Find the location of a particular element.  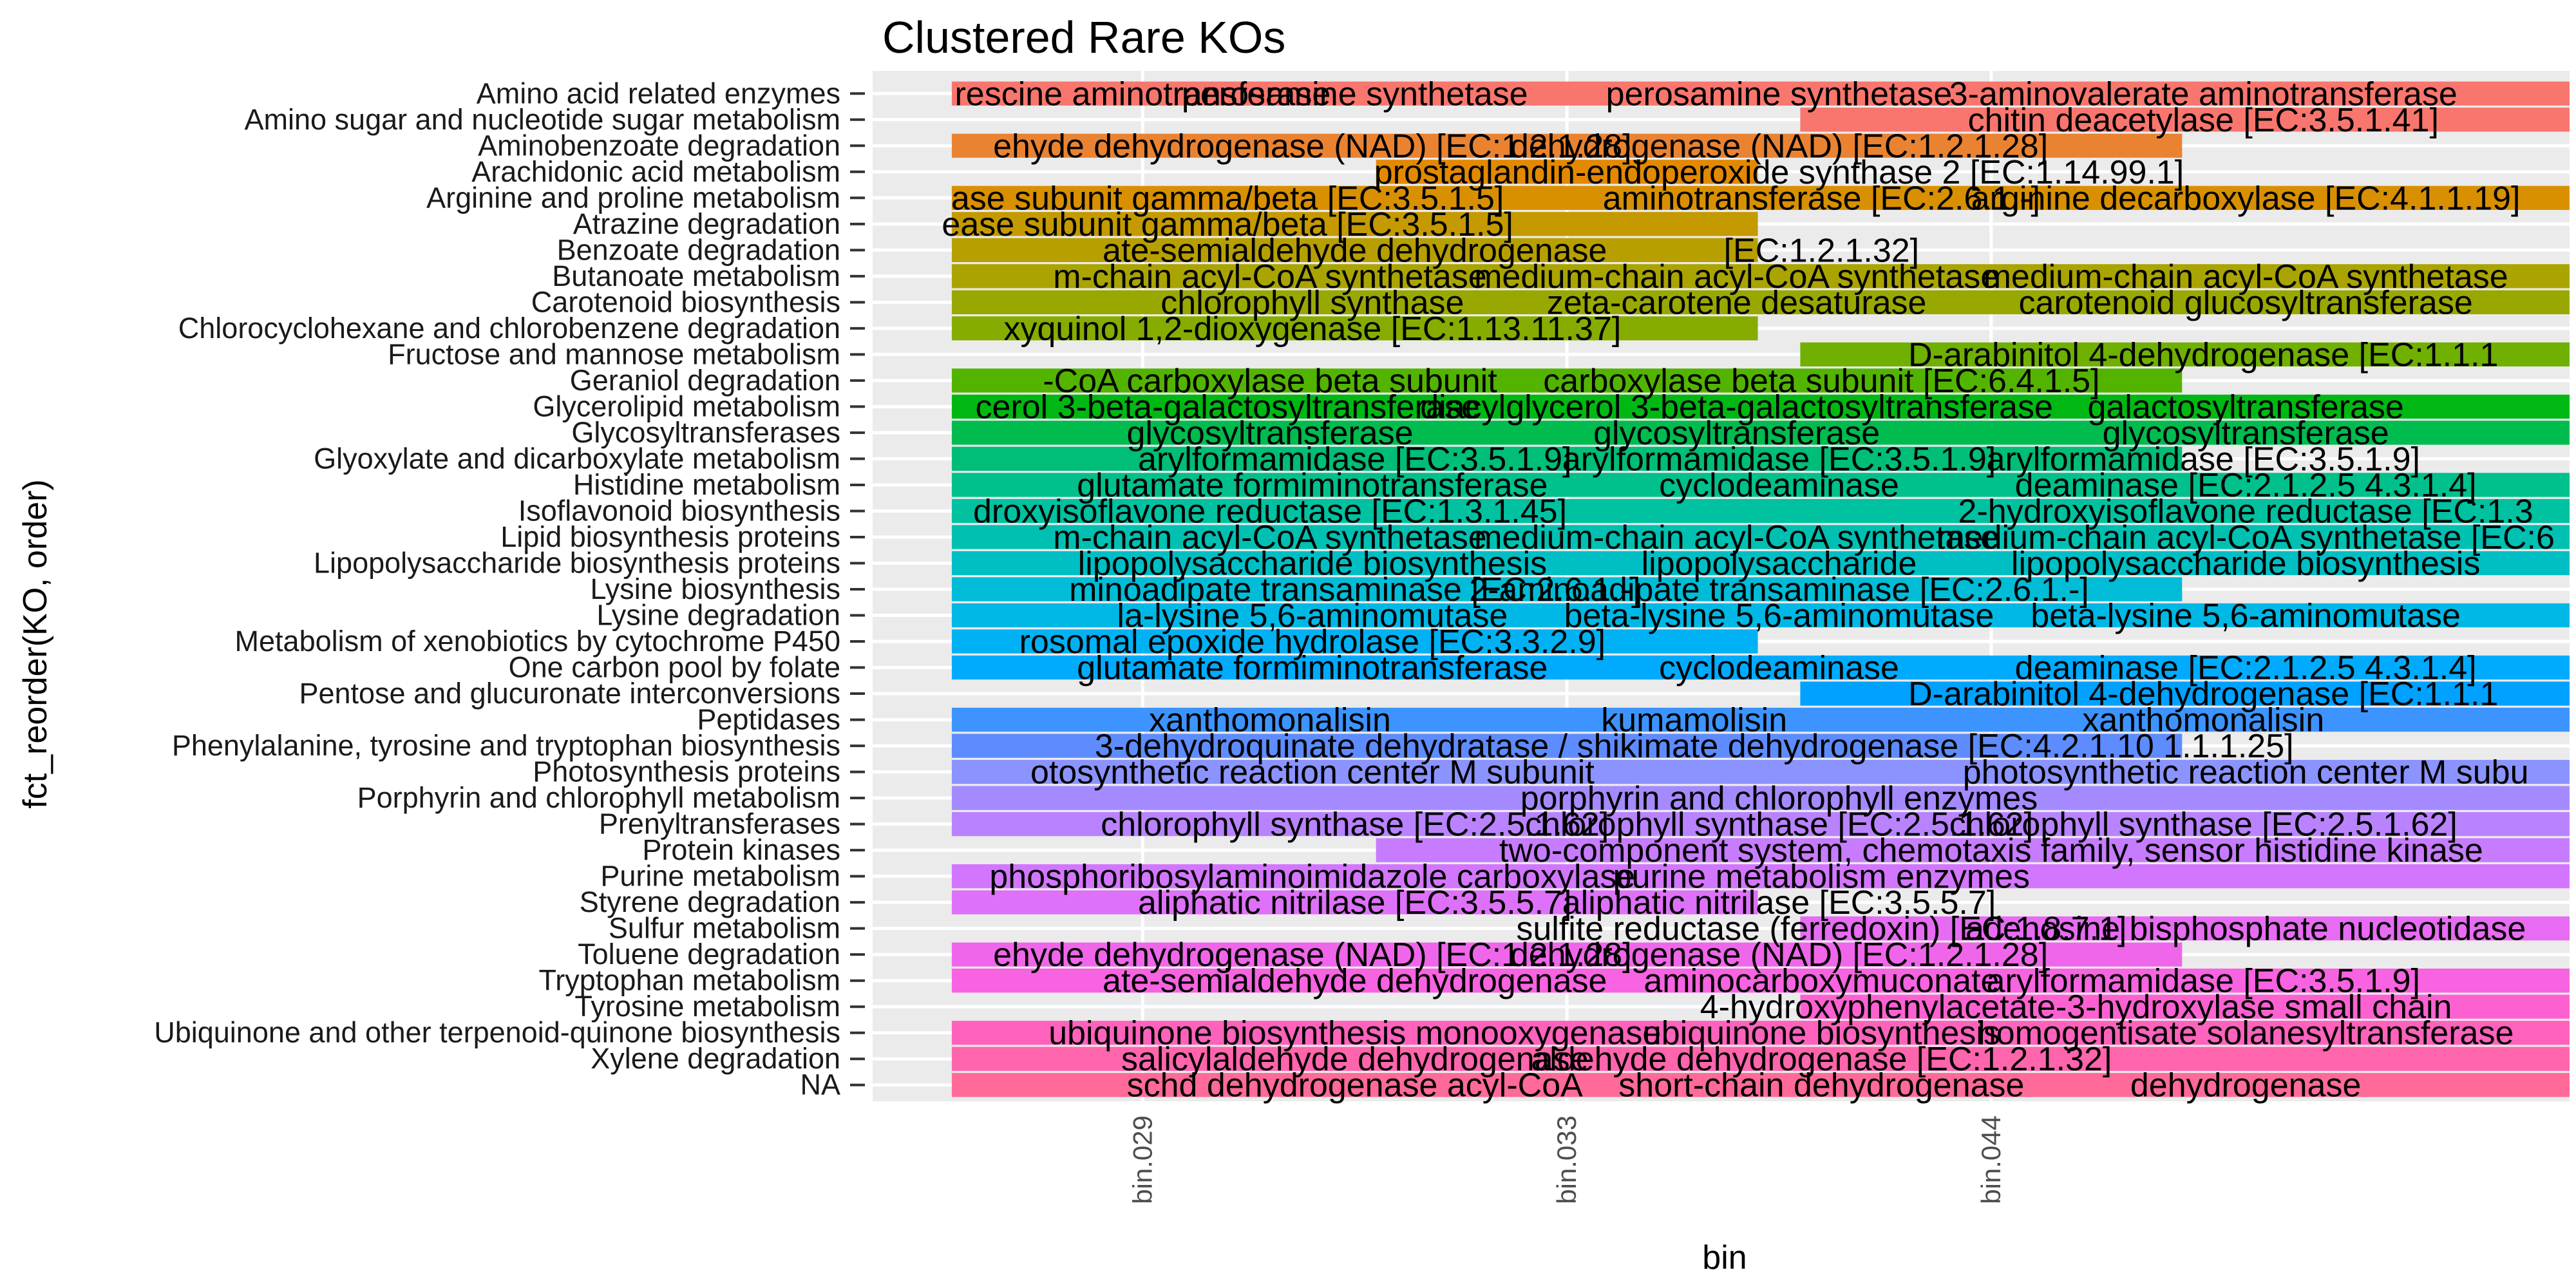

y-tick-label: Sulfur metabolism is located at coordinates (724, 929).